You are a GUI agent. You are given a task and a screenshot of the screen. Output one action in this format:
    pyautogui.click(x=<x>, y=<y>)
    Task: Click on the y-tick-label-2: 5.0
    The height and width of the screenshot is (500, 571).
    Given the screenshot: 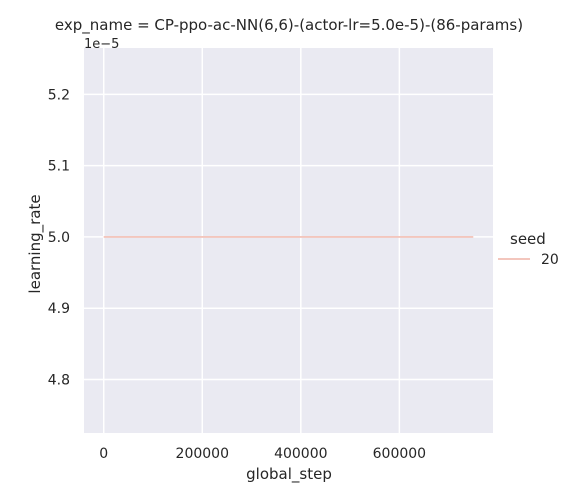 What is the action you would take?
    pyautogui.click(x=59, y=238)
    